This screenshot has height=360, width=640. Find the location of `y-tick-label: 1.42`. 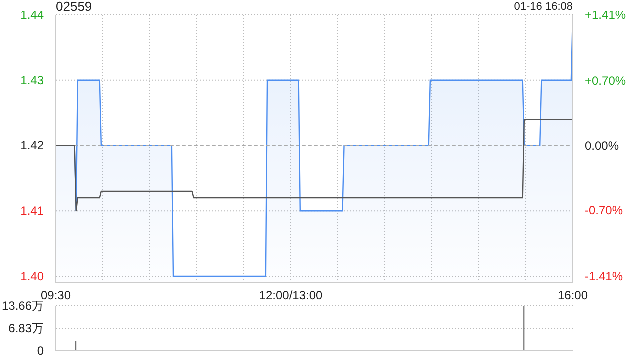

y-tick-label: 1.42 is located at coordinates (32, 145).